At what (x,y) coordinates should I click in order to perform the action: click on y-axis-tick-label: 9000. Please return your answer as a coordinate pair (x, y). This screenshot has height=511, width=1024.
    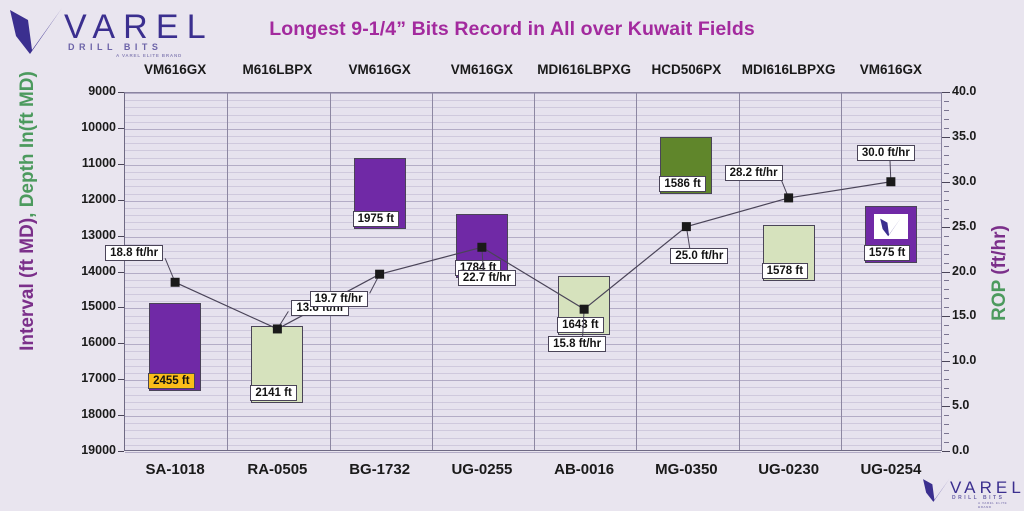
    Looking at the image, I should click on (102, 91).